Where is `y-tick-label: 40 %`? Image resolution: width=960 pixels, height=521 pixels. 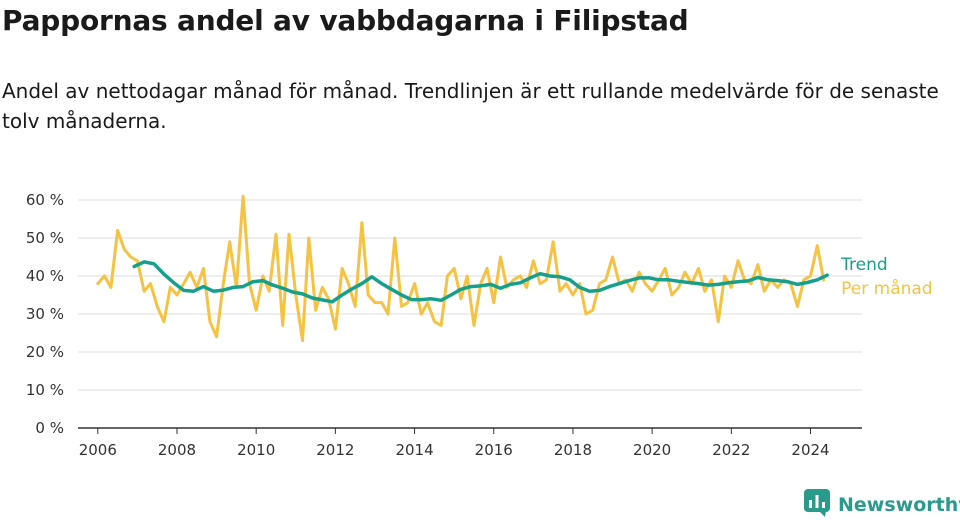
y-tick-label: 40 % is located at coordinates (45, 276).